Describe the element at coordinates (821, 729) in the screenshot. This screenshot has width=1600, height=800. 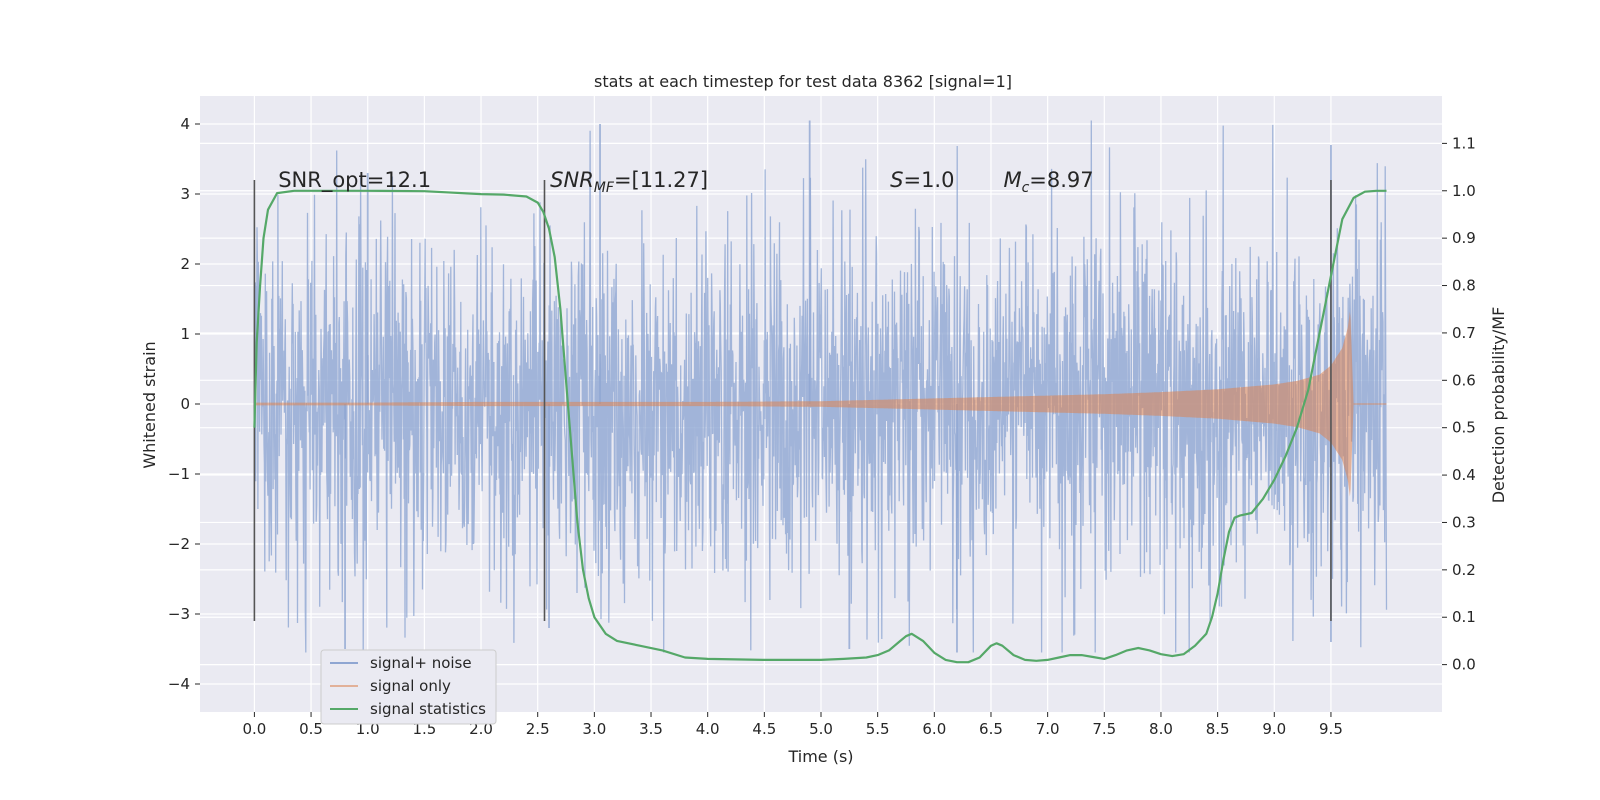
I see `x-tick-label: 5.0` at that location.